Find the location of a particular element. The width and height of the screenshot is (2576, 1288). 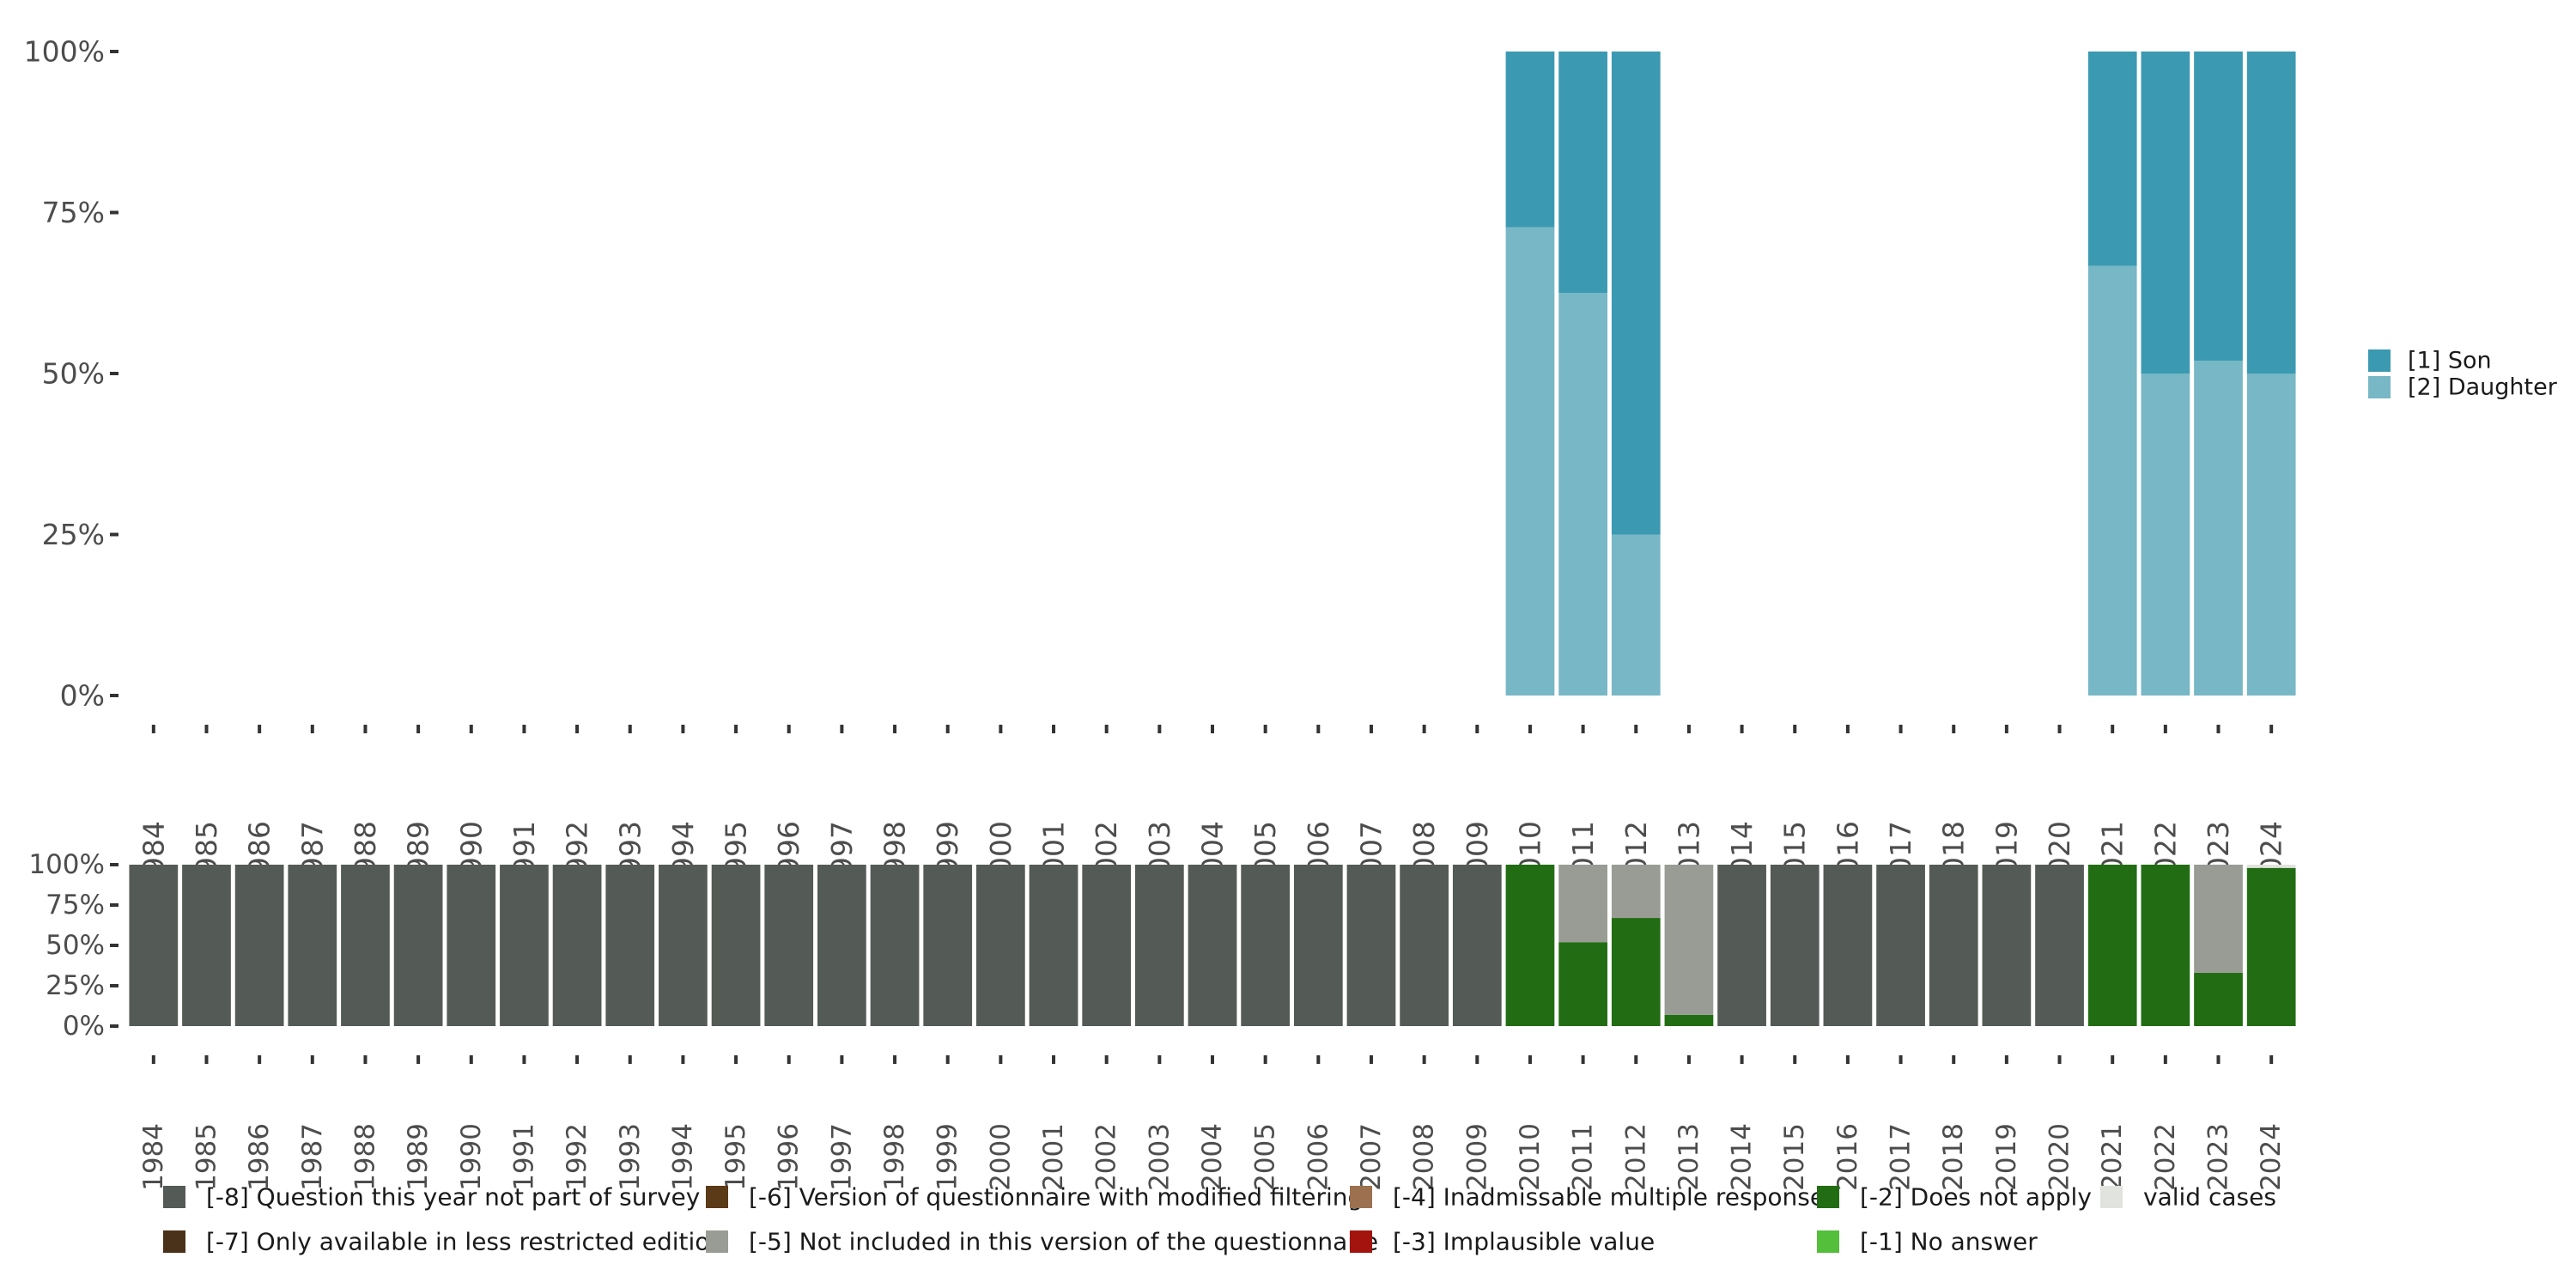

x-tick-label: 2006 is located at coordinates (1319, 1157).